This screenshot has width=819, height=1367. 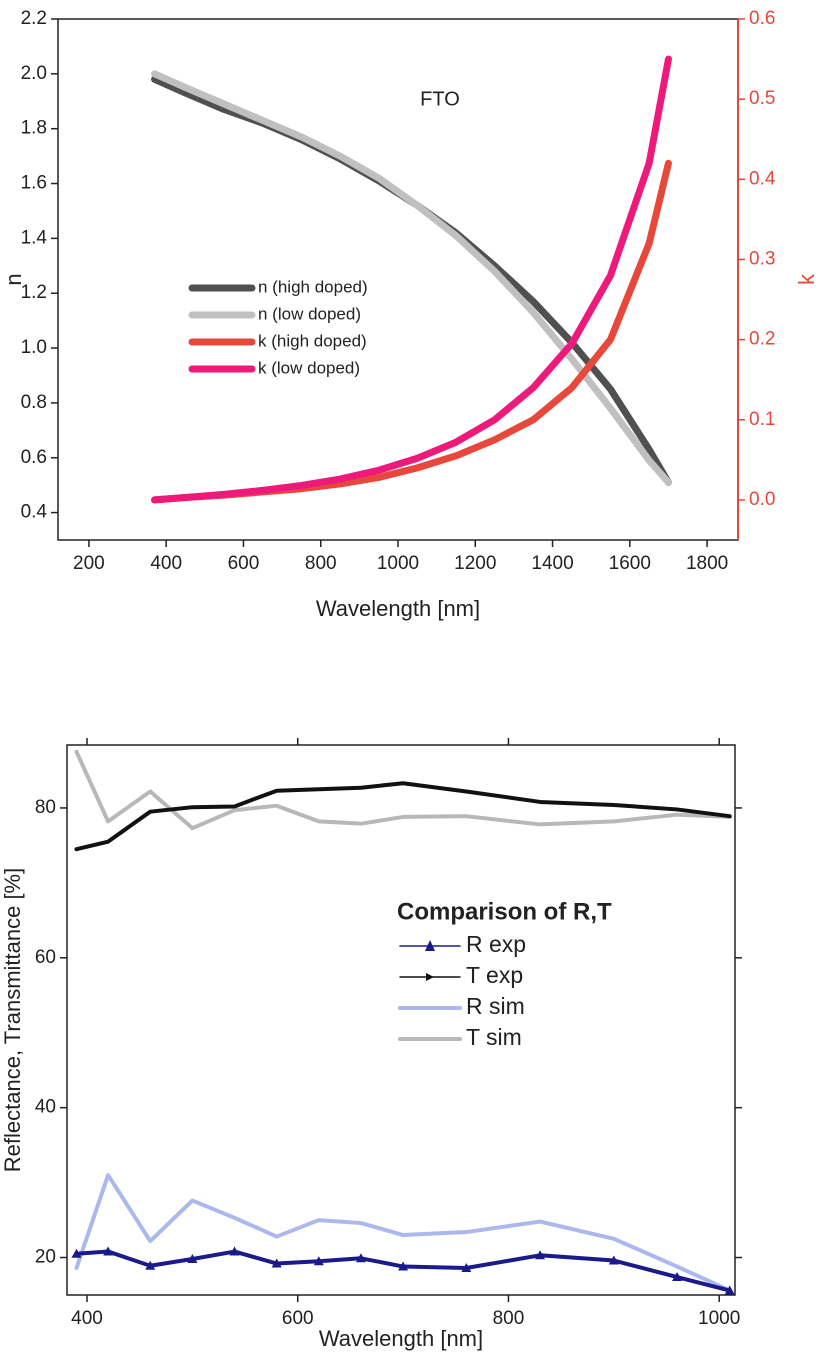 I want to click on legend-label: k (high doped), so click(x=312, y=340).